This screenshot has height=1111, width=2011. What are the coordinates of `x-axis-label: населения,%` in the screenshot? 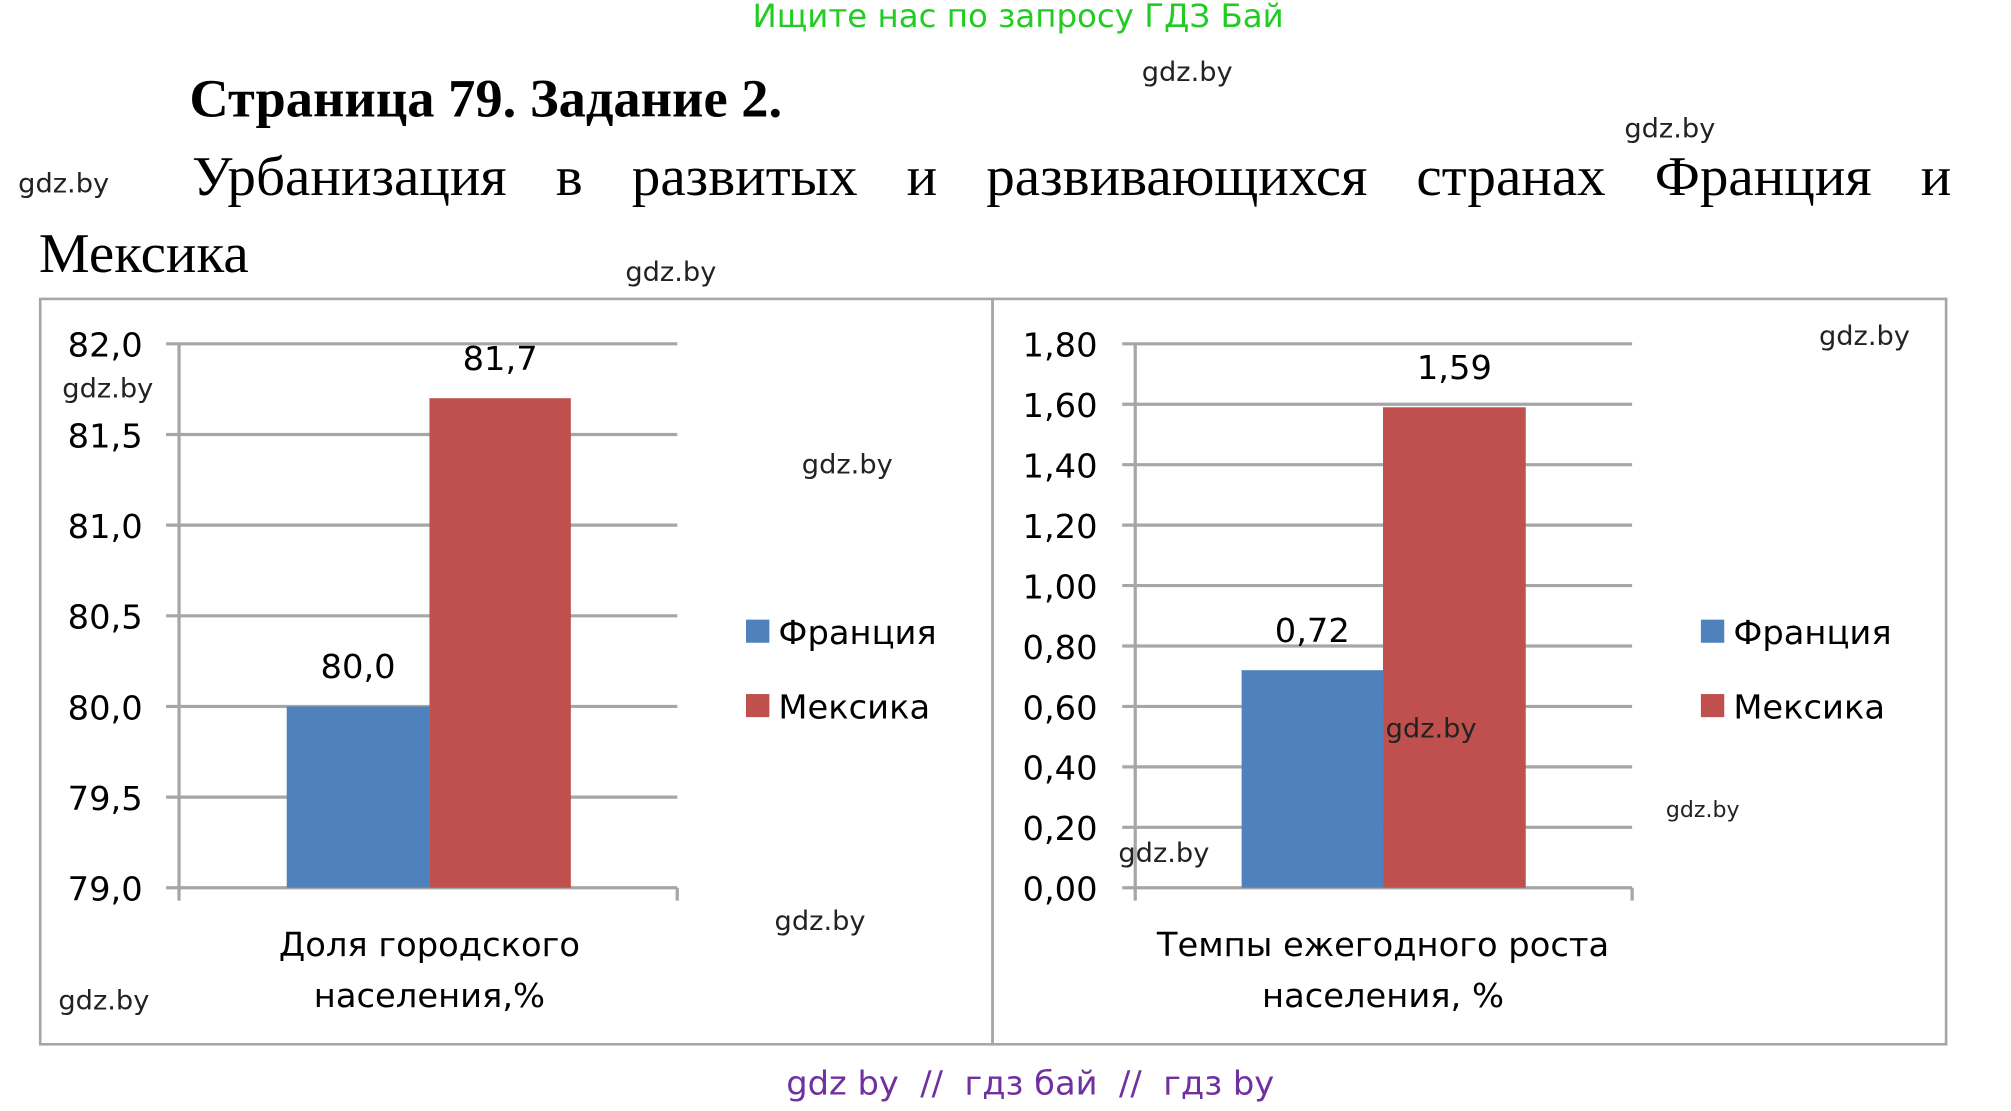 It's located at (429, 995).